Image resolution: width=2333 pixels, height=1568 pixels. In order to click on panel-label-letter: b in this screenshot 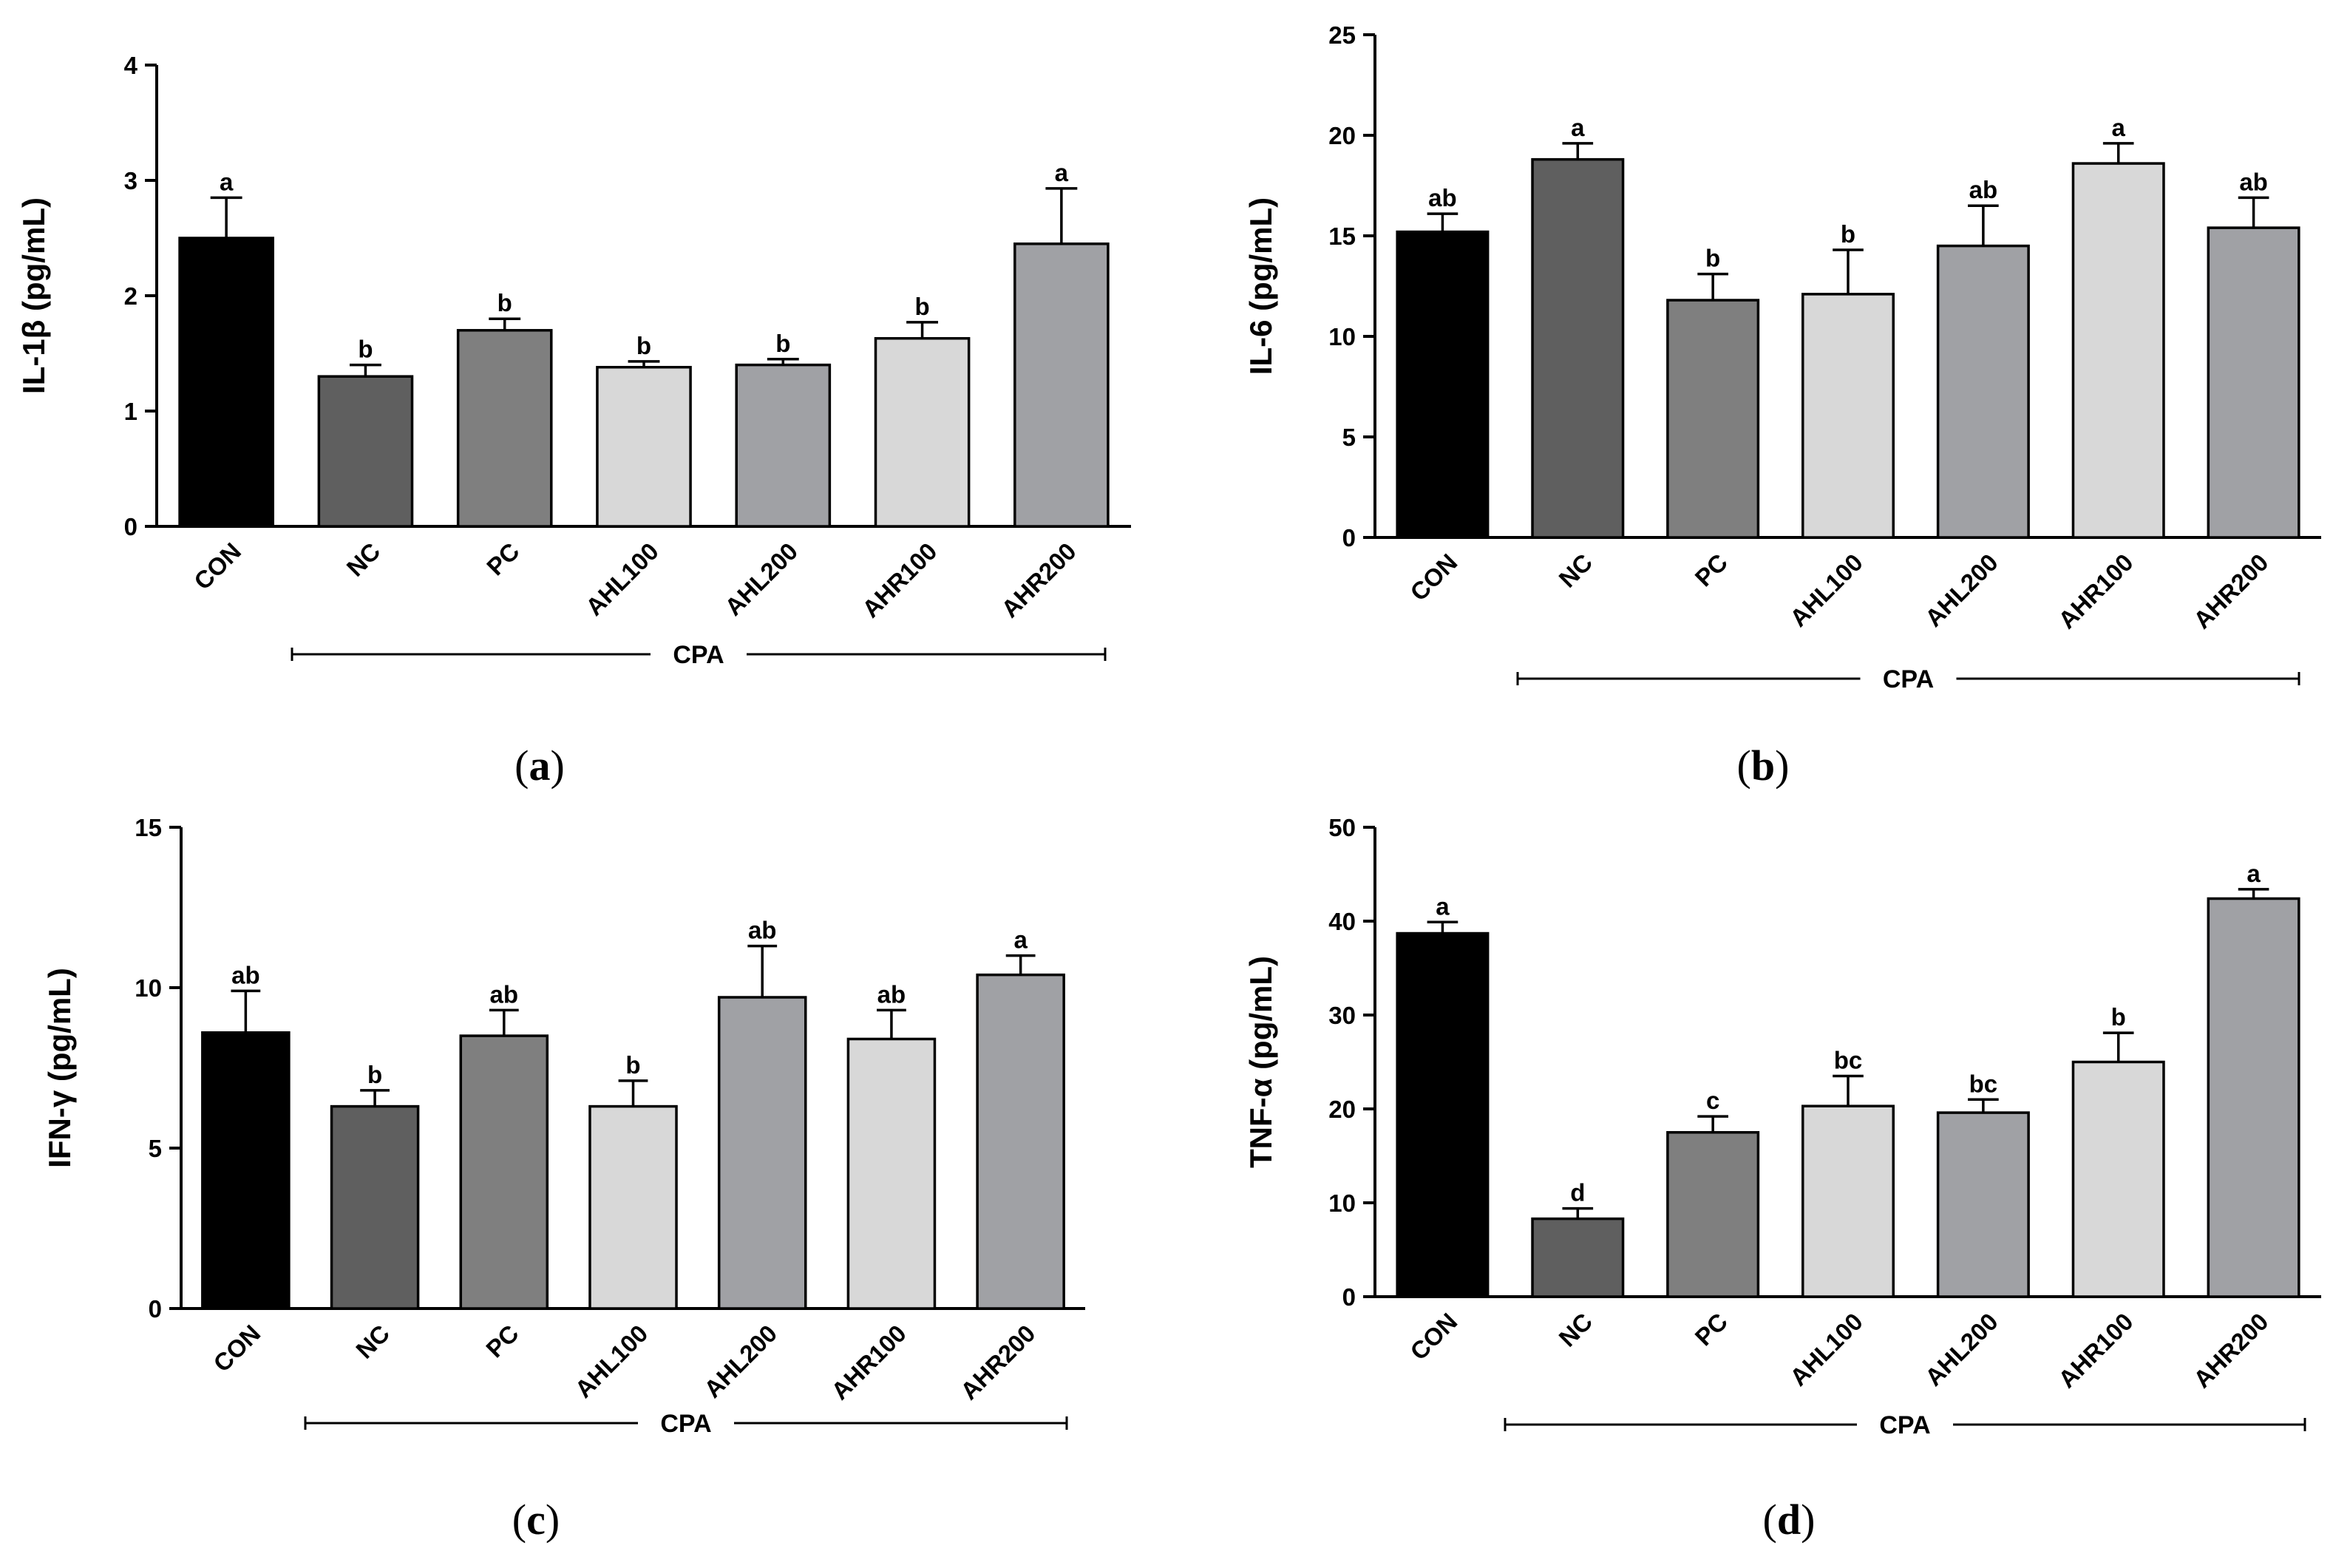, I will do `click(1763, 765)`.